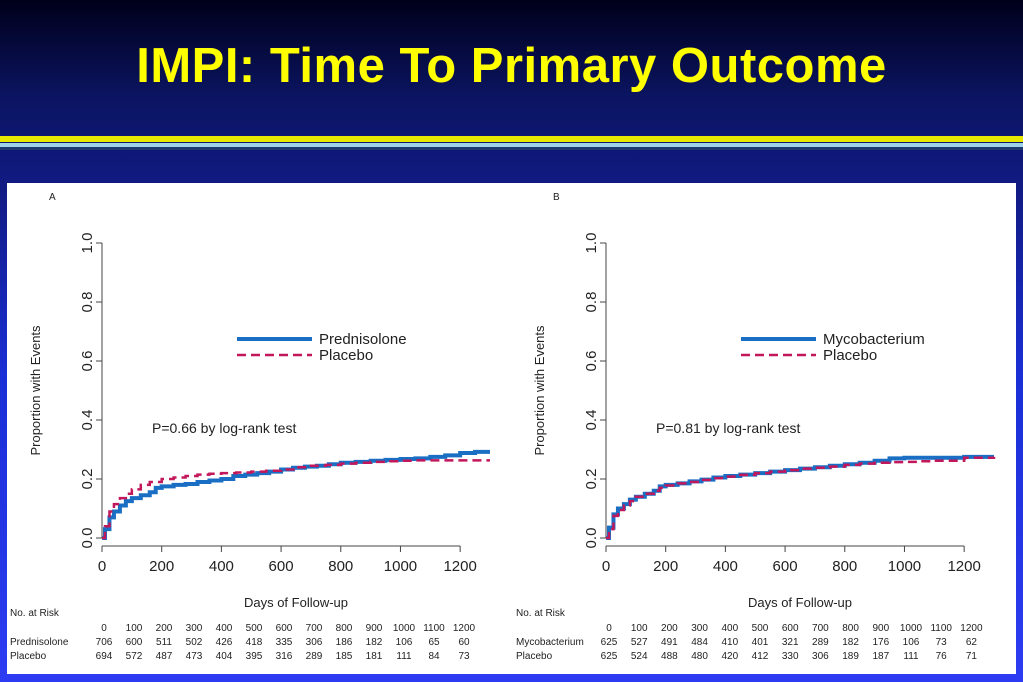 The height and width of the screenshot is (682, 1023). What do you see at coordinates (541, 613) in the screenshot?
I see `chartb-risk-table-header: No. at Risk` at bounding box center [541, 613].